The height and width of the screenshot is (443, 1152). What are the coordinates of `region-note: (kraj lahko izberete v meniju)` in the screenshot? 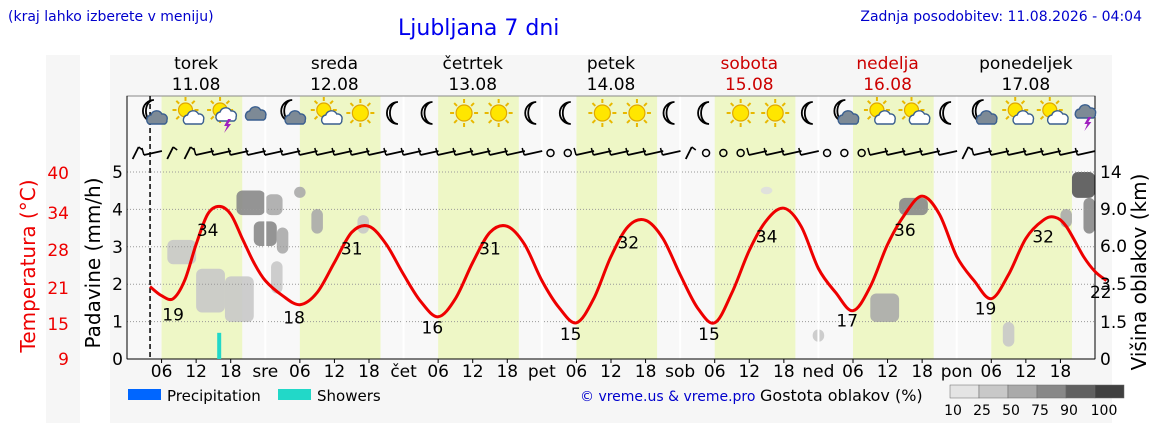 It's located at (111, 17).